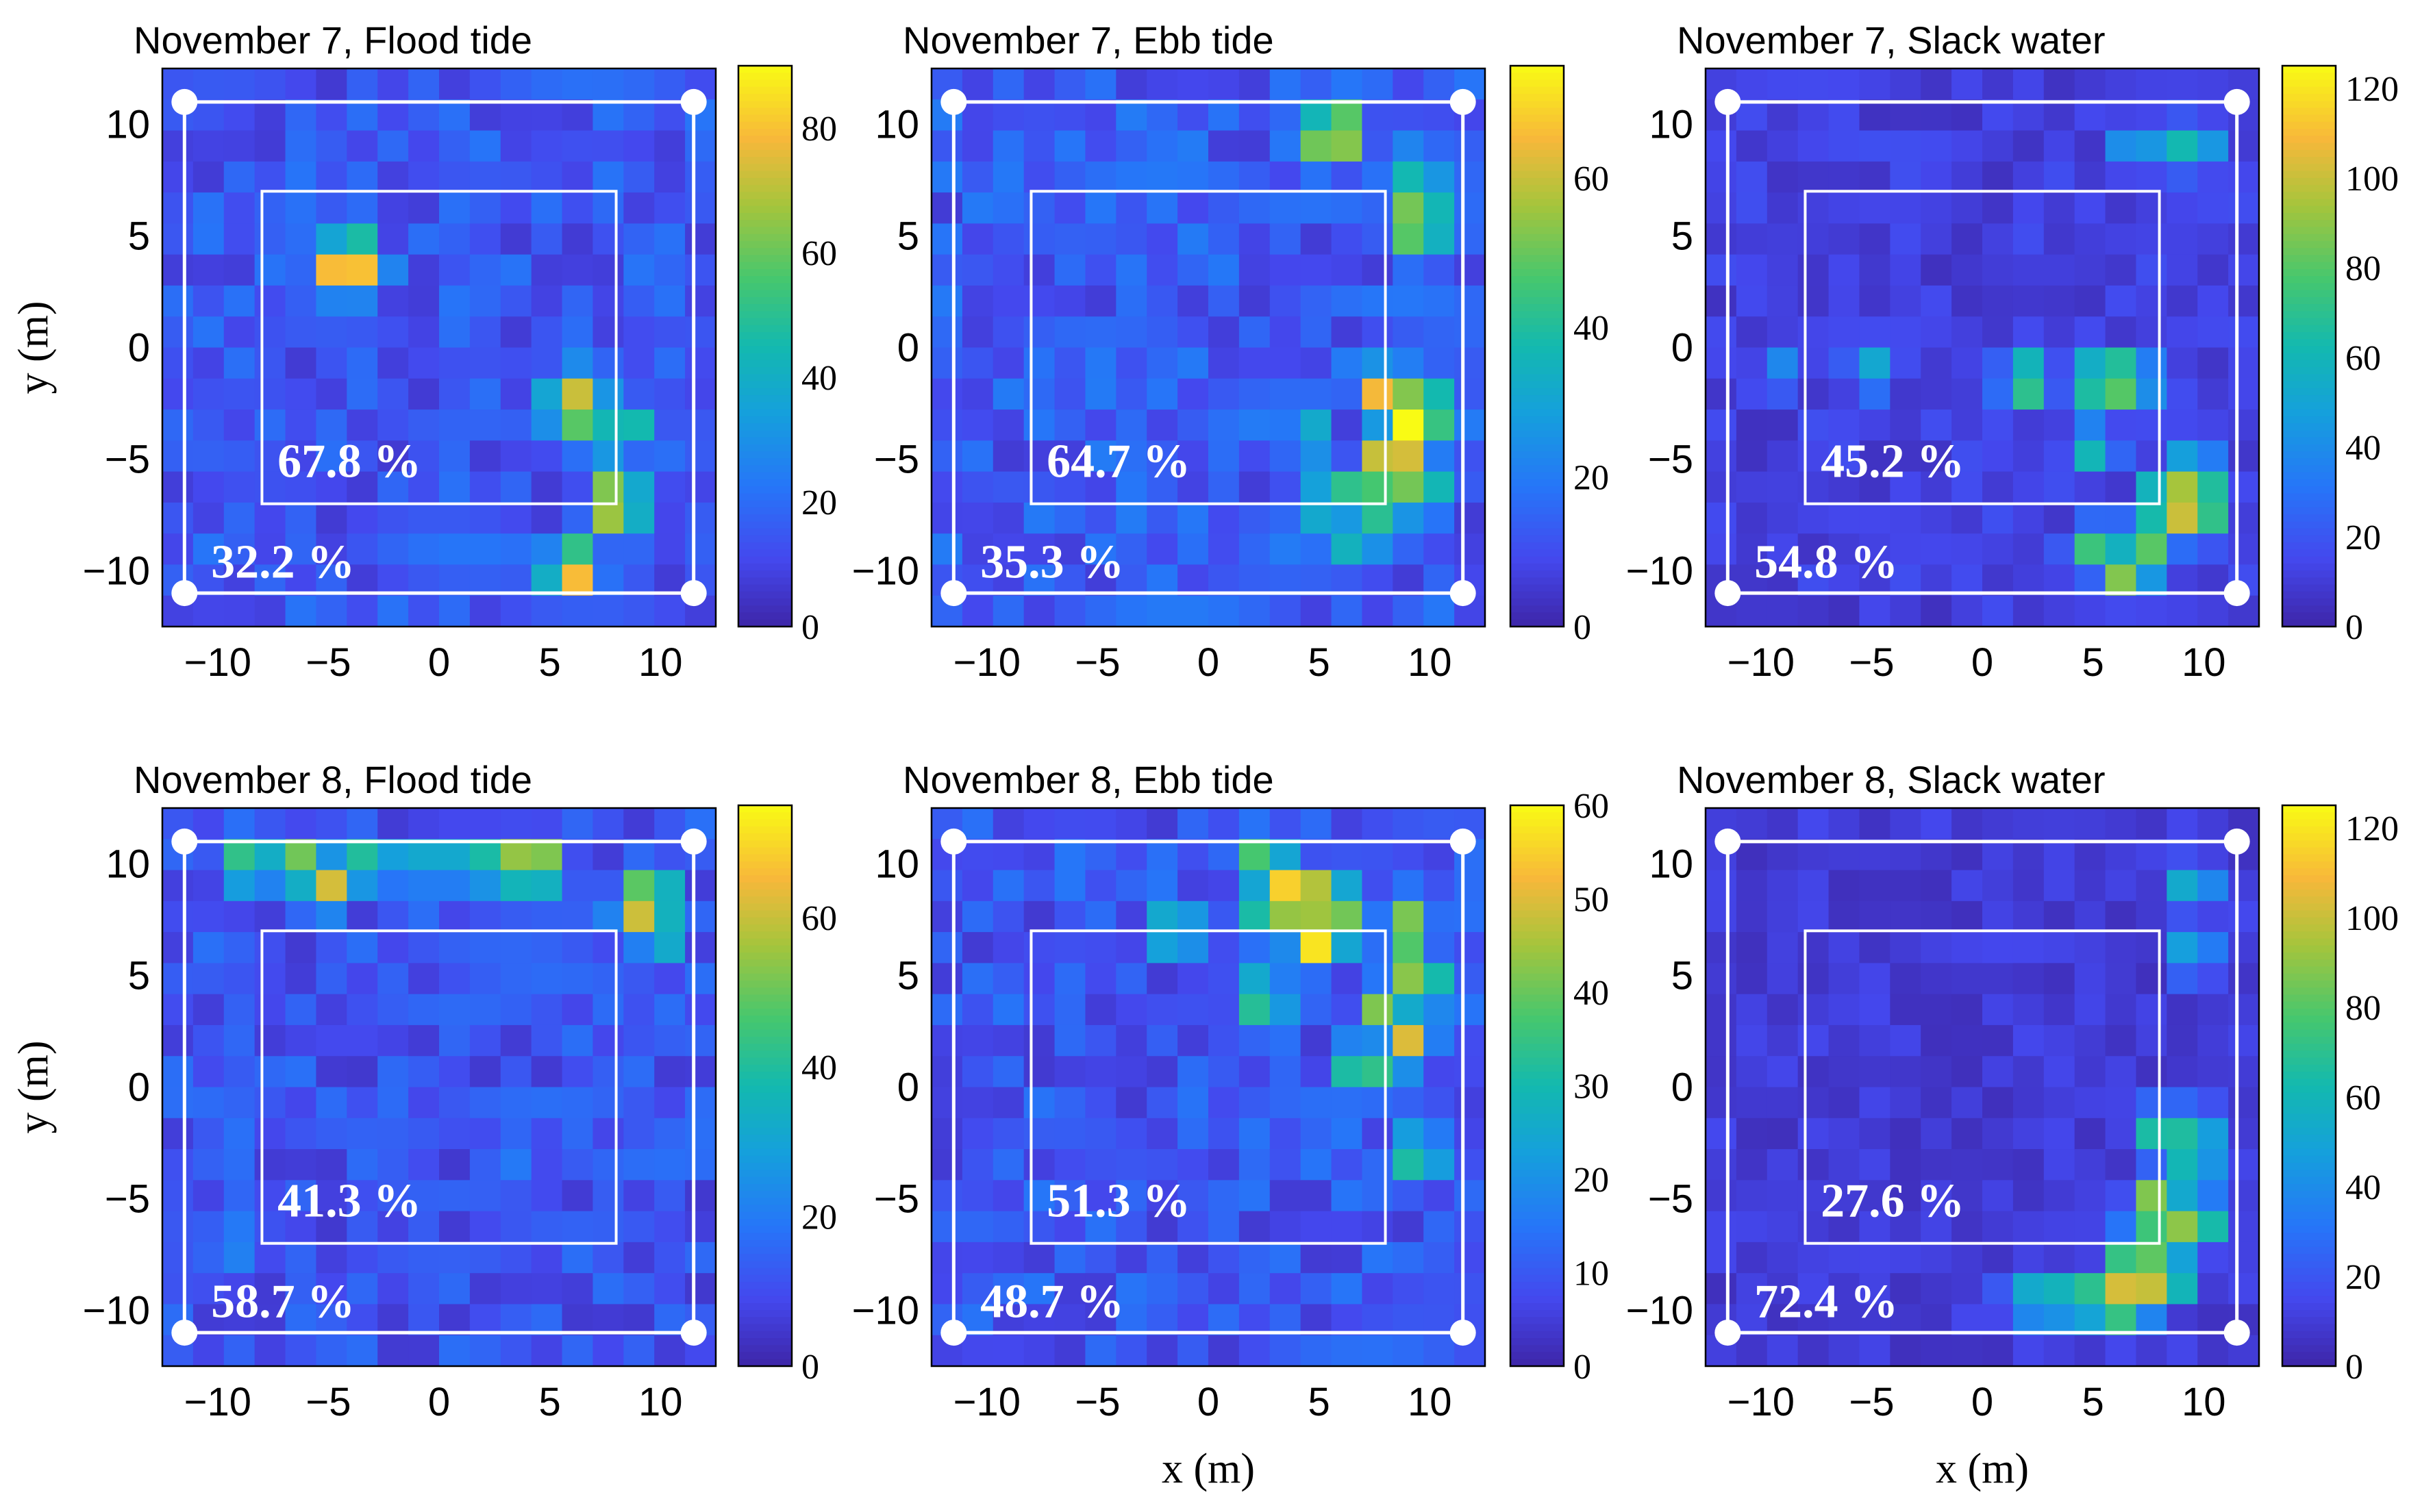 The width and height of the screenshot is (2433, 1512). Describe the element at coordinates (2363, 1277) in the screenshot. I see `colorbar-tick-label: 20` at that location.